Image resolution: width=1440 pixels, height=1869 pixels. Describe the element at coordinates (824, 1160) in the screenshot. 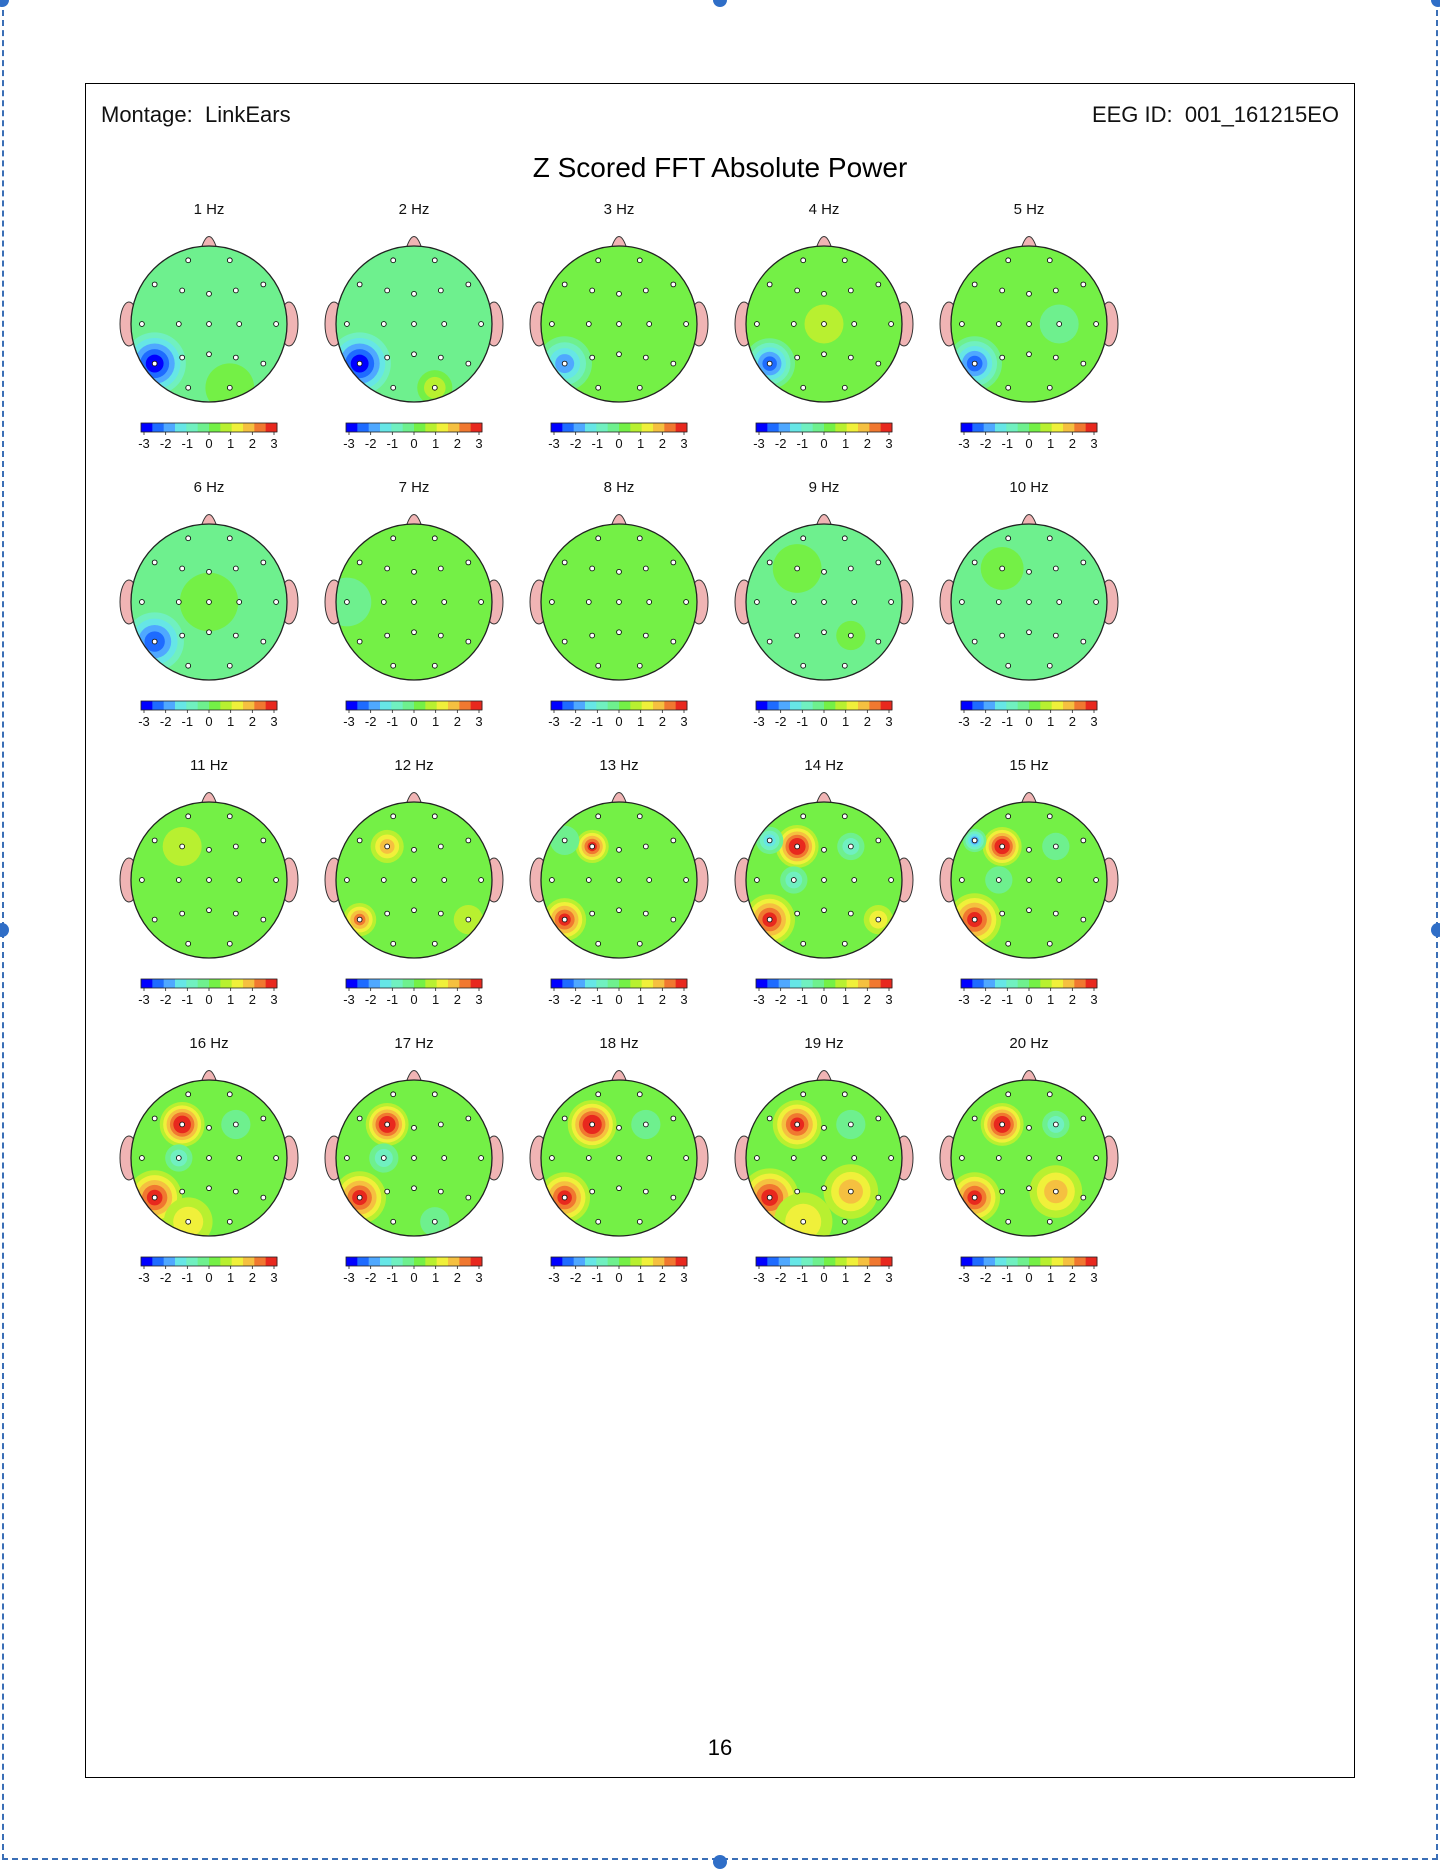

I see `topomap: 19 Hz -3 -2 -1 0 1 2 3` at that location.